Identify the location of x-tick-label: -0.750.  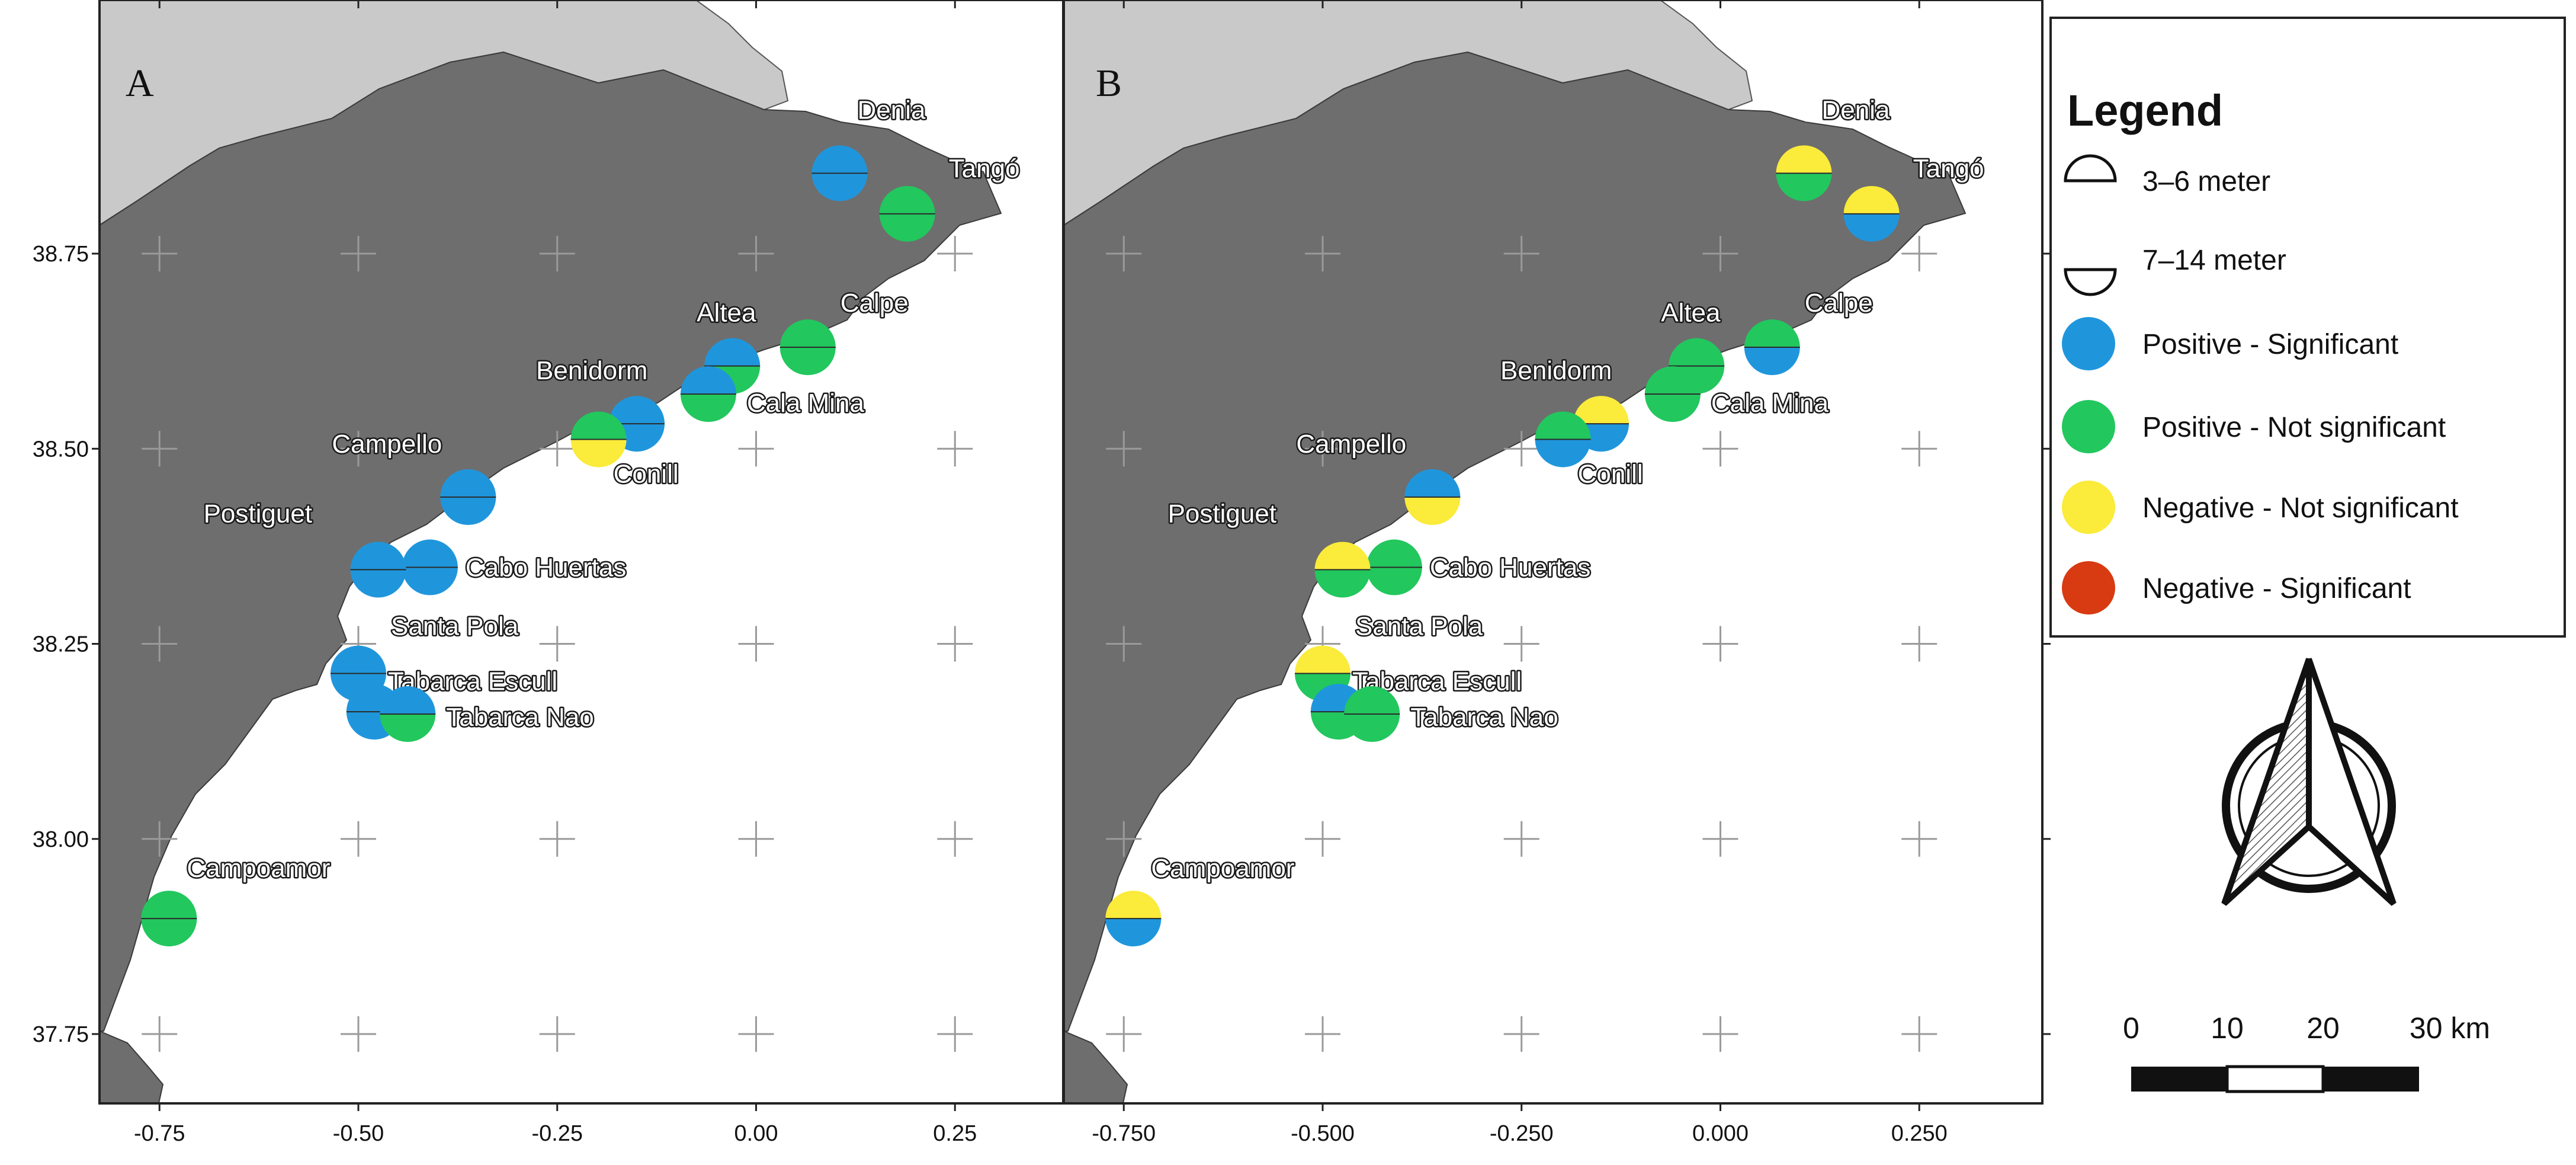
(1124, 1133).